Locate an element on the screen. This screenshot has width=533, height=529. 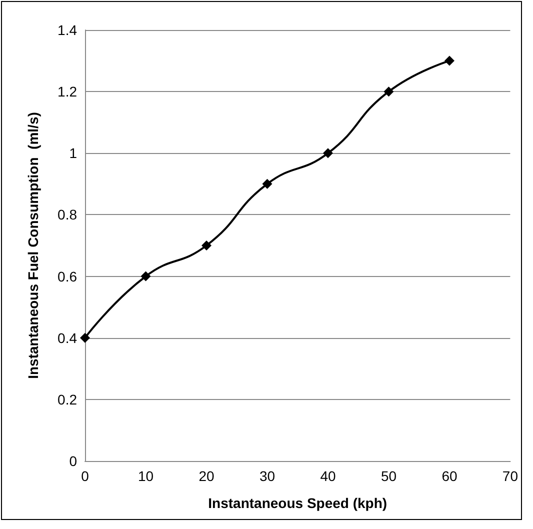
y-tick-label: 0 is located at coordinates (73, 461).